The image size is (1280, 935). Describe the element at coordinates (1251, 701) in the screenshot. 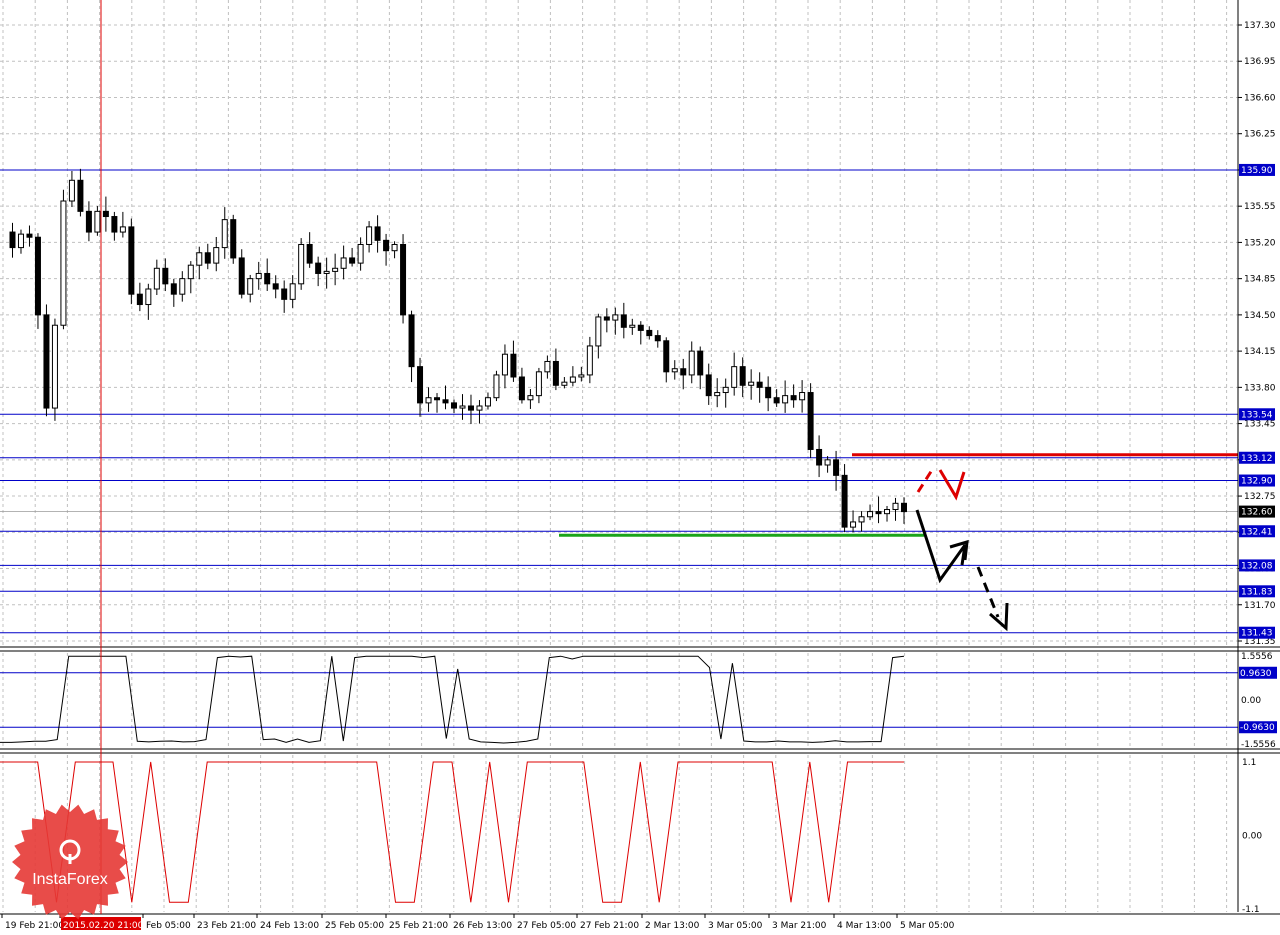

I see `osc-tick-label: 0.00` at that location.